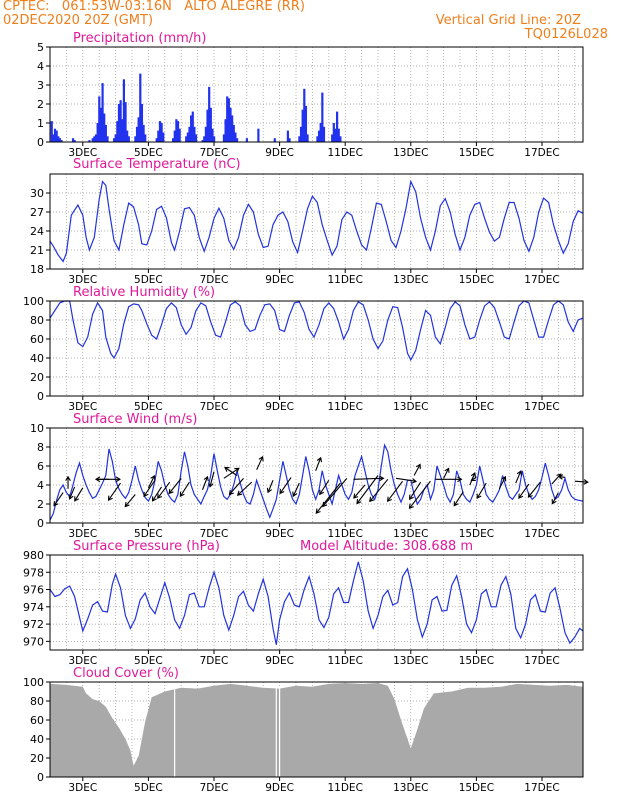  What do you see at coordinates (40, 85) in the screenshot?
I see `precip-ytick-label: 3` at bounding box center [40, 85].